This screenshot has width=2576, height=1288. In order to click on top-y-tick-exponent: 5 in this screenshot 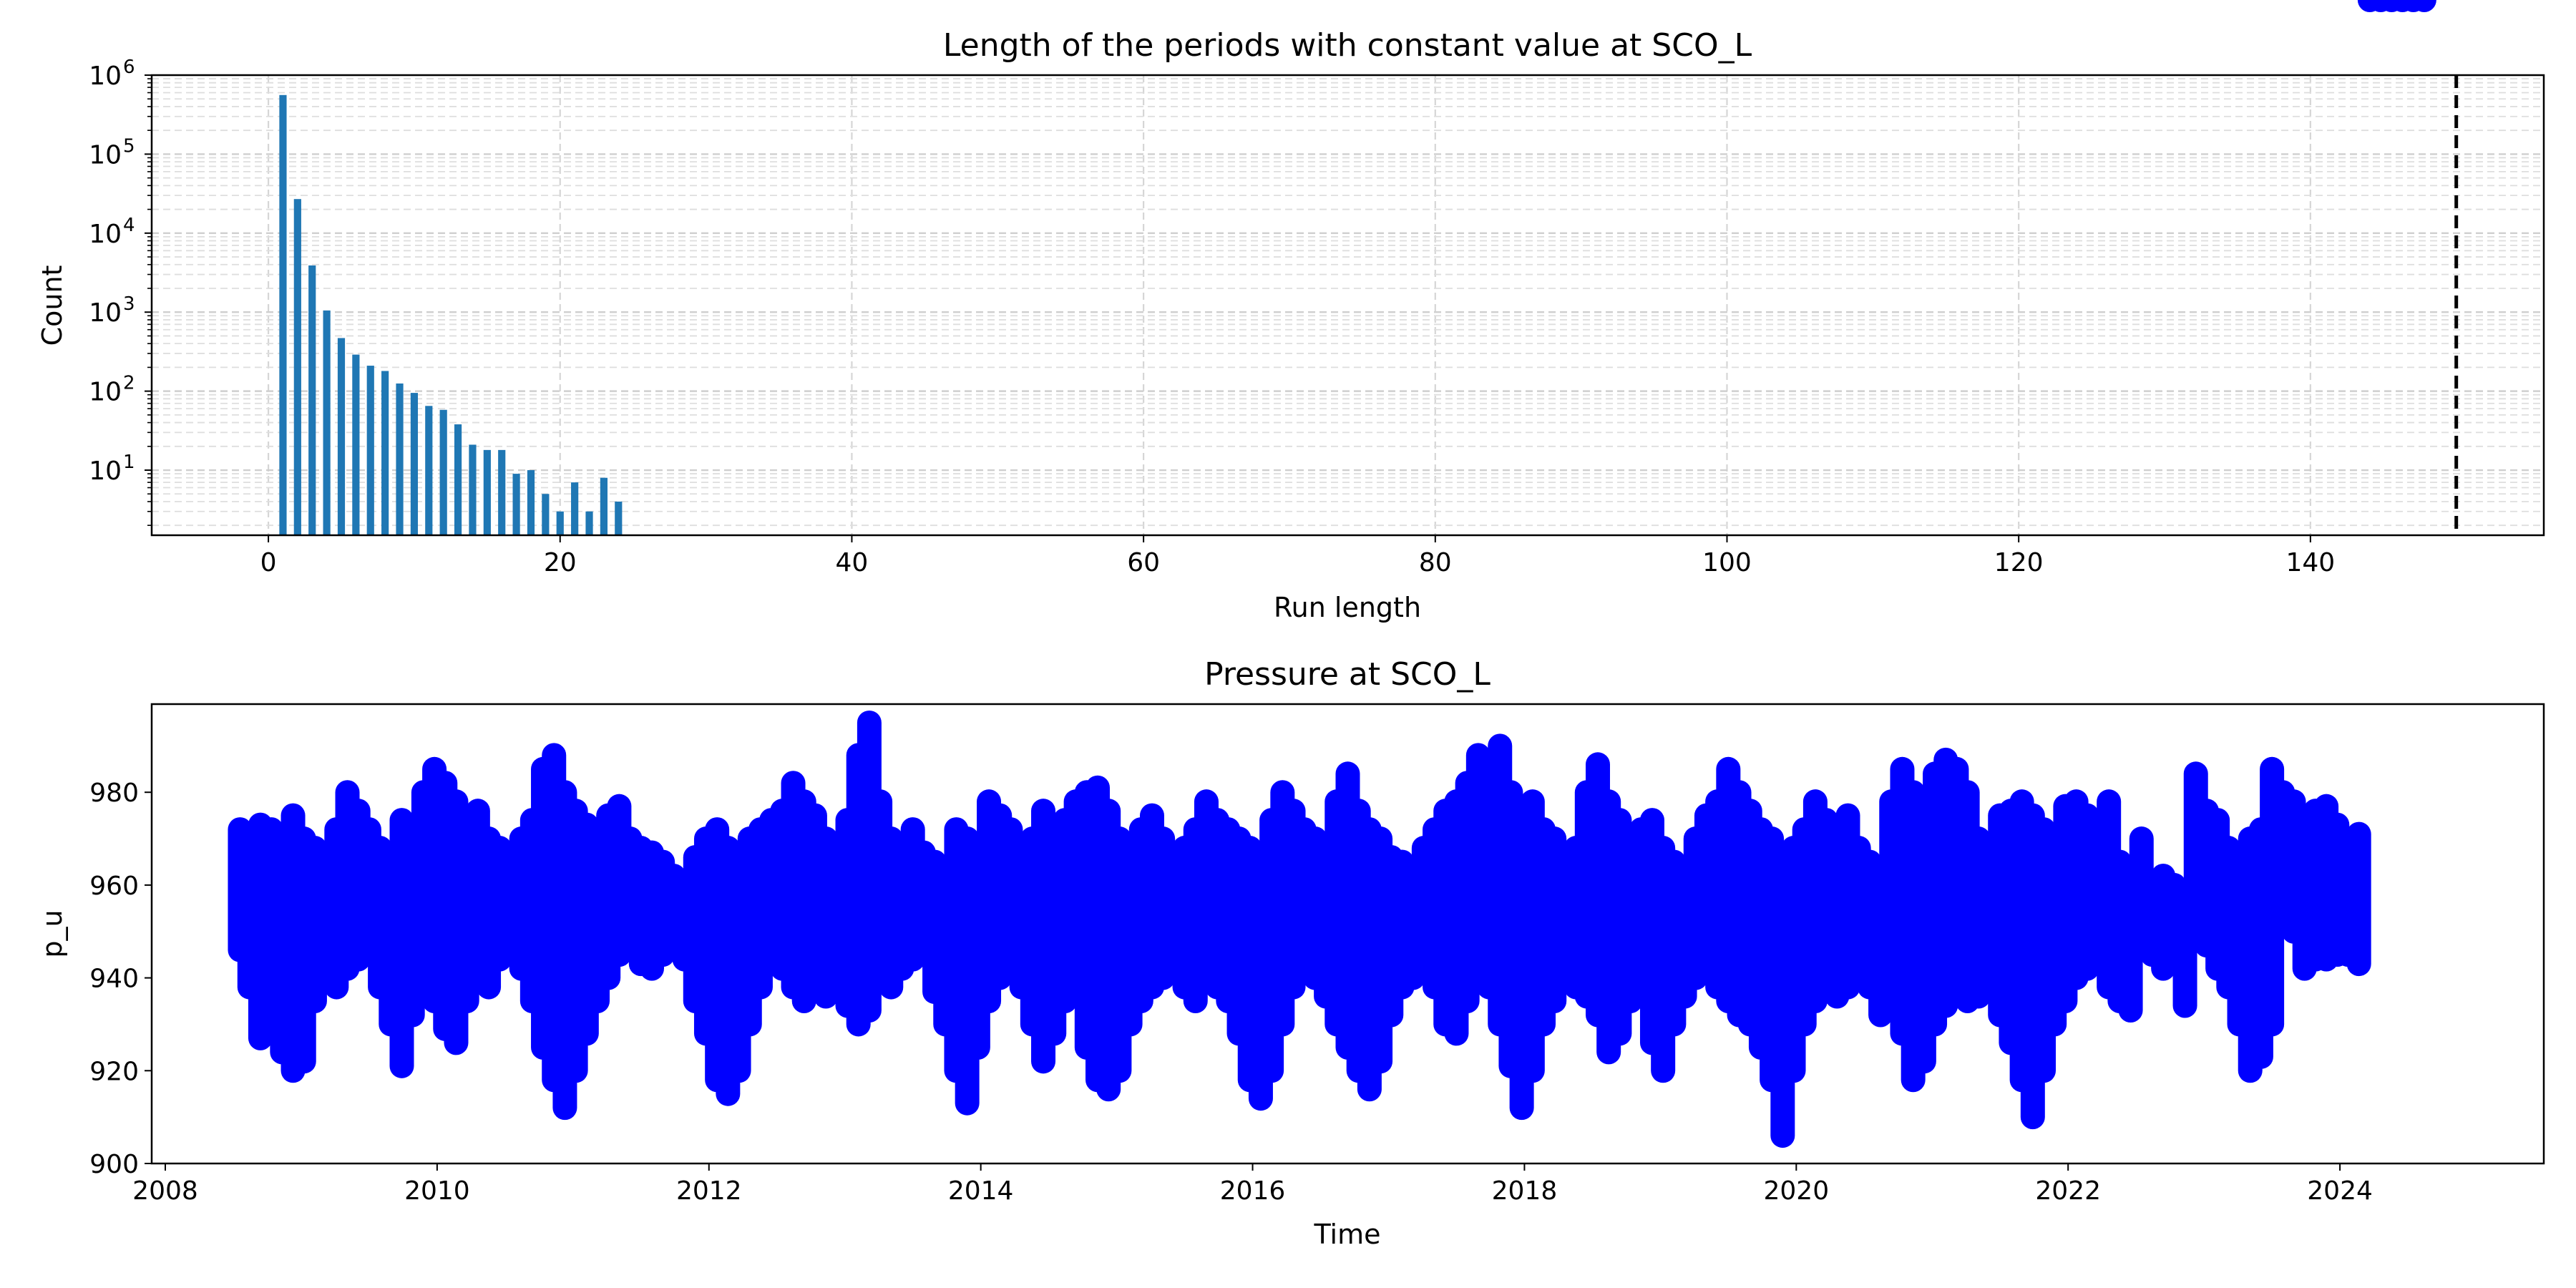, I will do `click(129, 146)`.